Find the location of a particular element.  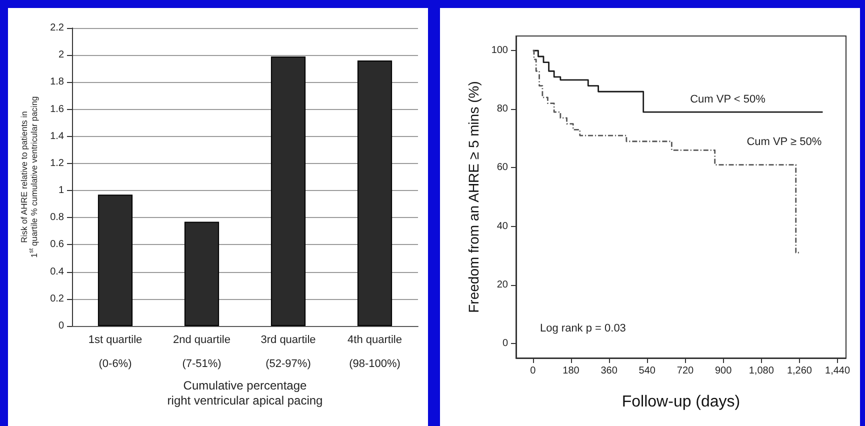

y-tick-label: 0.4 is located at coordinates (57, 272).